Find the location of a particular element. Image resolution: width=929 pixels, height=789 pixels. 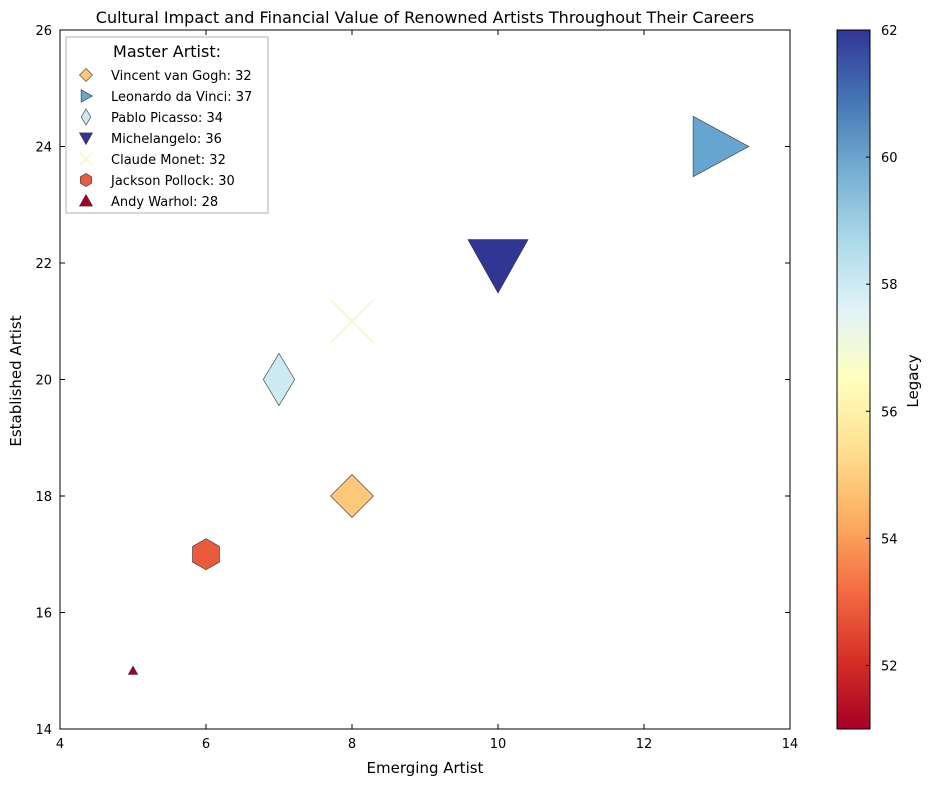

colorbar-label: Legacy is located at coordinates (913, 380).